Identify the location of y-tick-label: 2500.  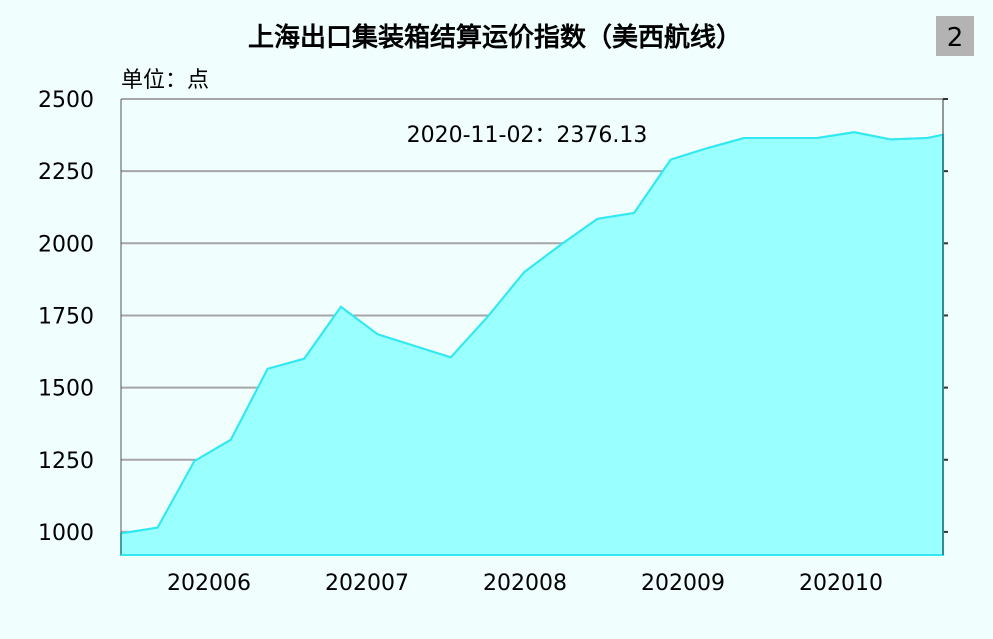
(66, 100).